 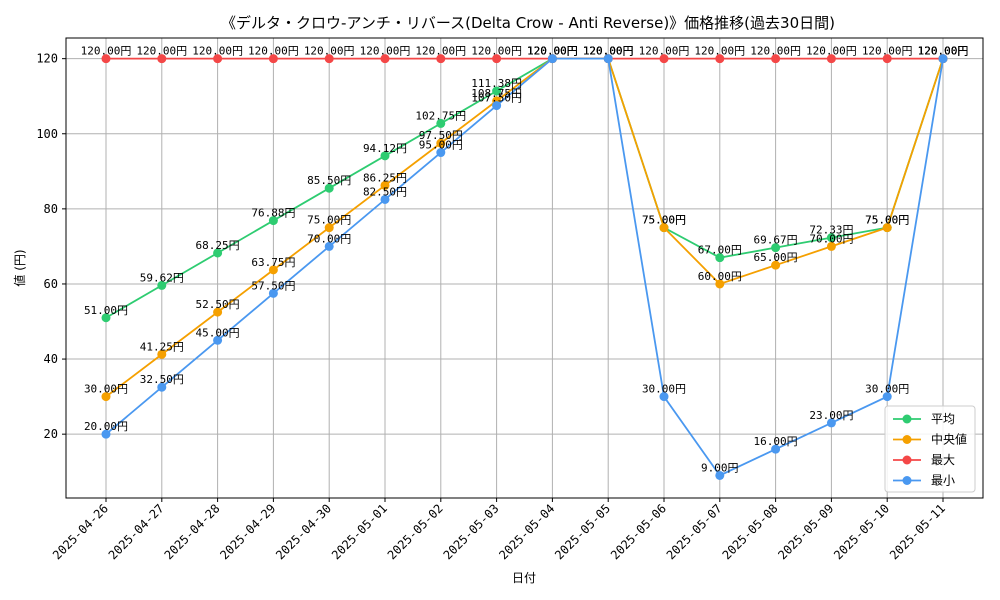 What do you see at coordinates (162, 346) in the screenshot?
I see `data-label: 41.25円` at bounding box center [162, 346].